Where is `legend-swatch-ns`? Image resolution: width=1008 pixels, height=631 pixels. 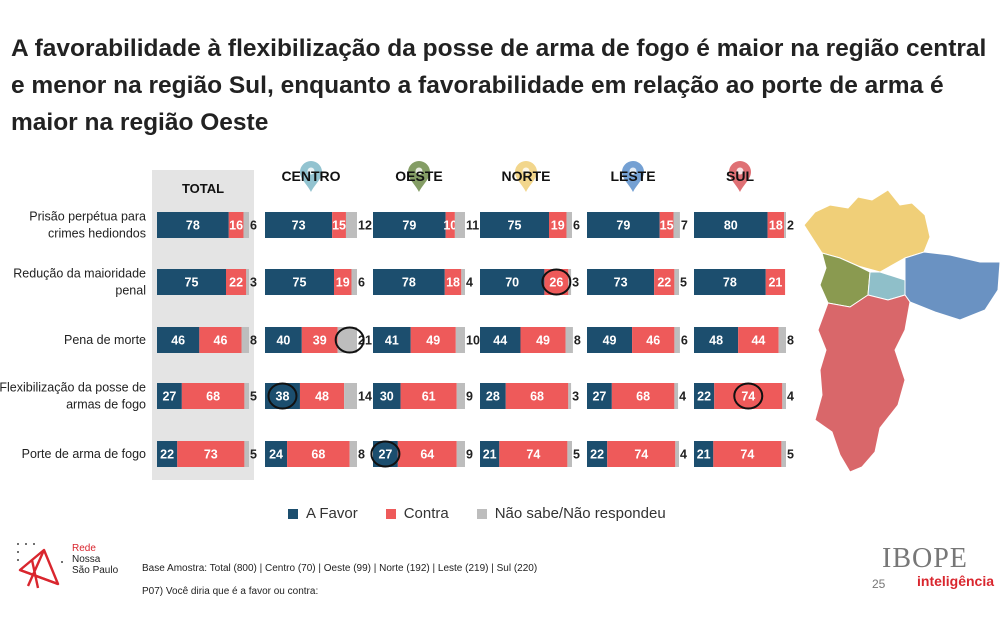 legend-swatch-ns is located at coordinates (481, 513).